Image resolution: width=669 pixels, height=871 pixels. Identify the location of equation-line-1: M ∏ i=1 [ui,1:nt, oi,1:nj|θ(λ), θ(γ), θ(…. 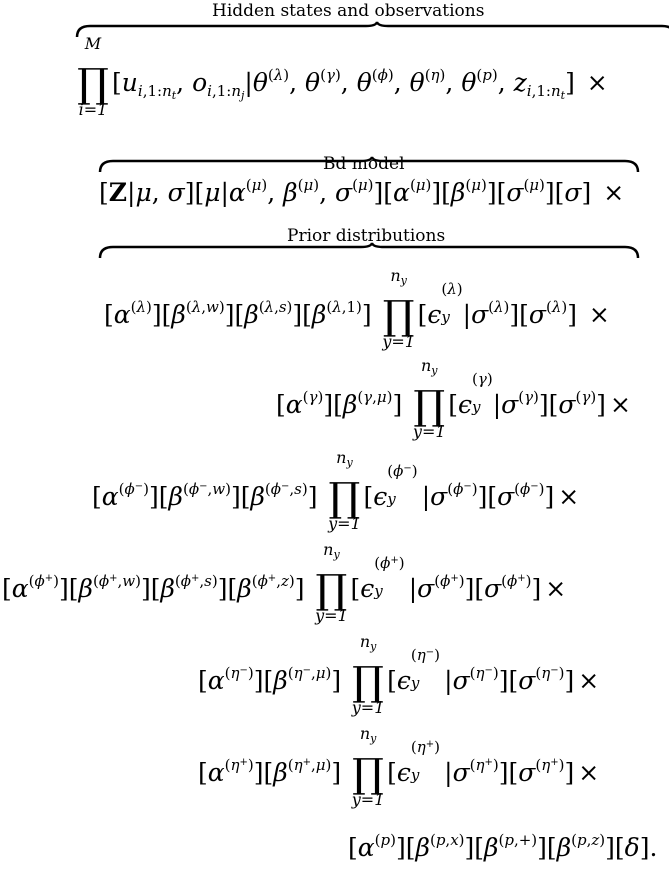
(341, 76).